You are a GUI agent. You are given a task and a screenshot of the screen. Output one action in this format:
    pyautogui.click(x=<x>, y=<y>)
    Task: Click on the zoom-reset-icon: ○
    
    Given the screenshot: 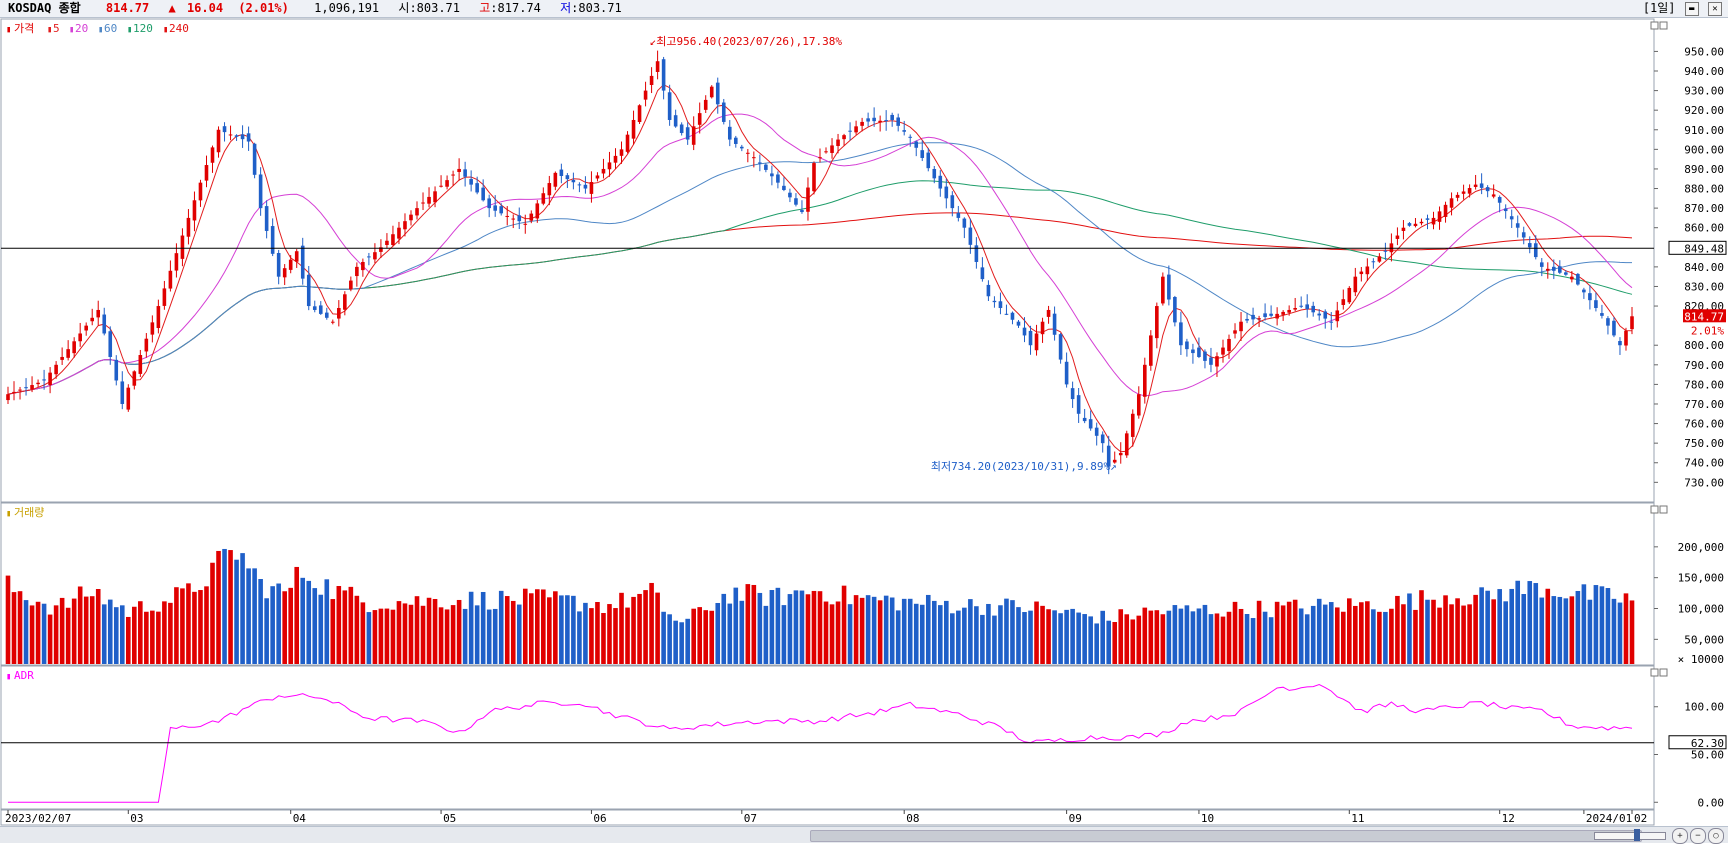 What is the action you would take?
    pyautogui.click(x=1716, y=836)
    